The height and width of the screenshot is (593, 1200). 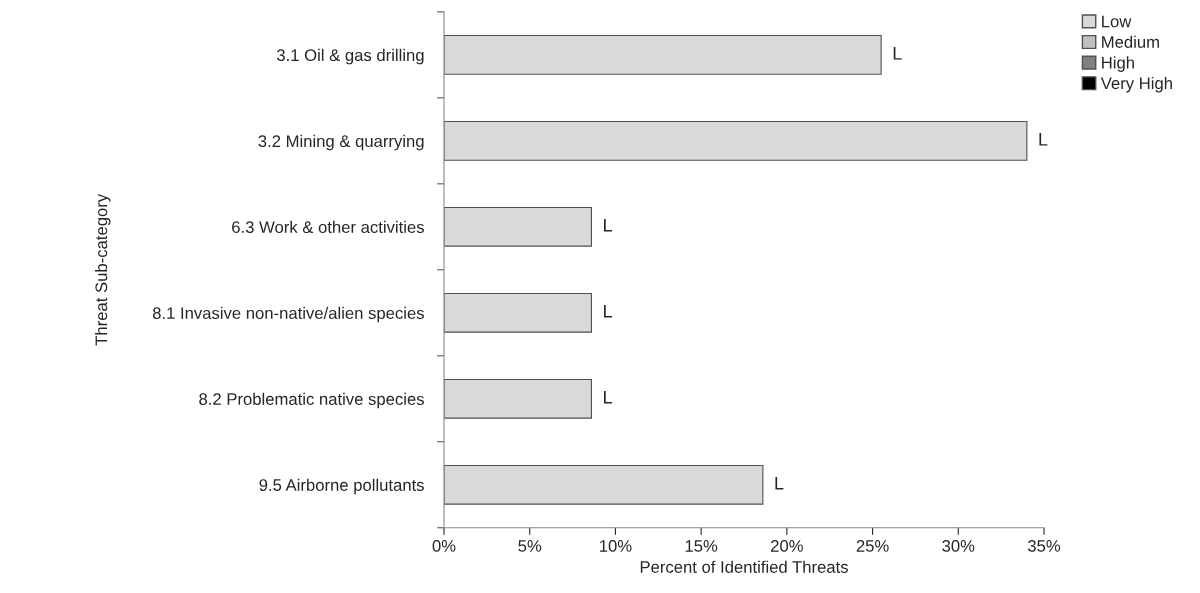 What do you see at coordinates (958, 546) in the screenshot?
I see `x-tick-label: 30%` at bounding box center [958, 546].